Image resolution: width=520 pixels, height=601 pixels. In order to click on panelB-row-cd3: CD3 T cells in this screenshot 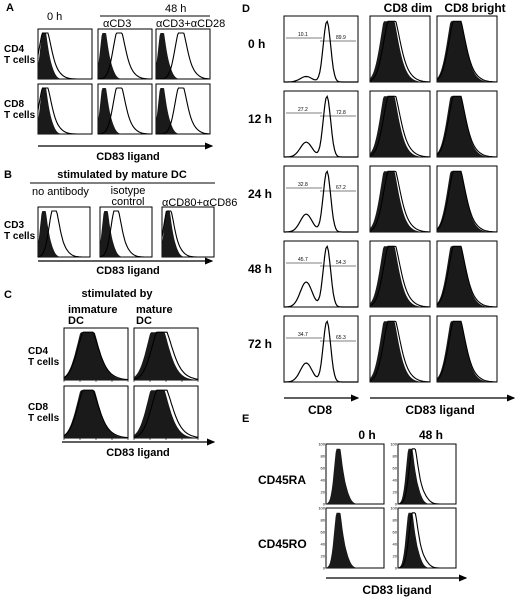, I will do `click(20, 231)`.